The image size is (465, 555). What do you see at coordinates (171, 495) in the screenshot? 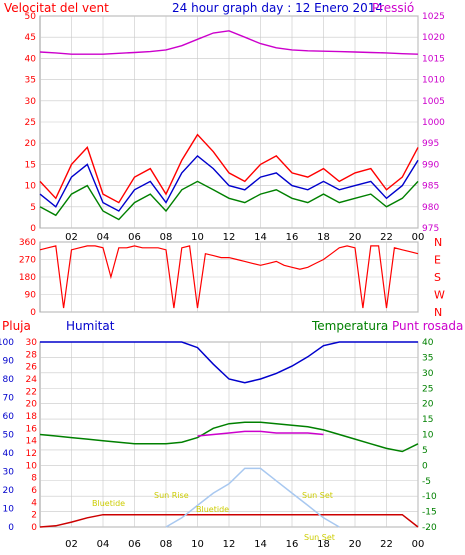
I see `sun-annotation: Sun Rise` at bounding box center [171, 495].